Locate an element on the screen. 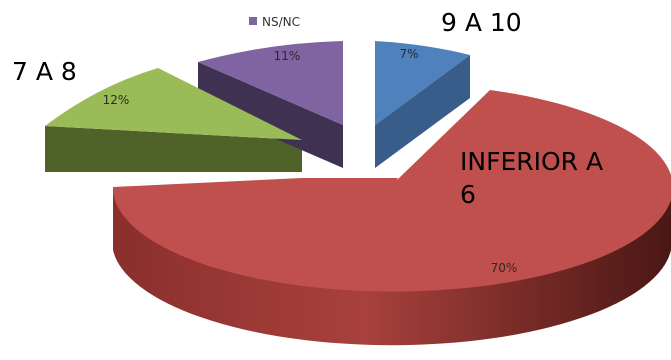 This screenshot has width=671, height=360. category-label-inferior-line1: INFERIOR A is located at coordinates (531, 161).